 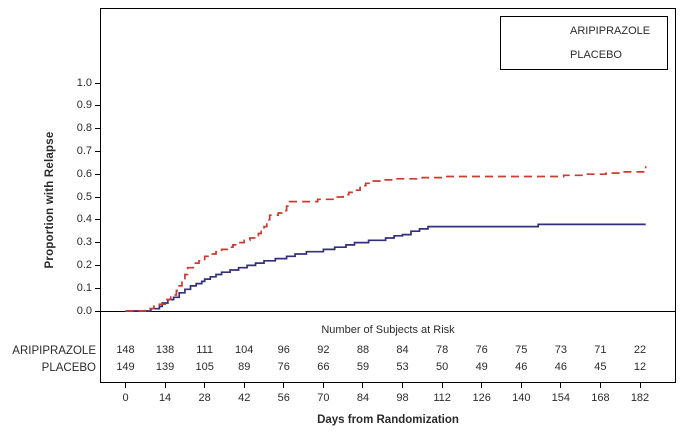 I want to click on x-tick-label: 154, so click(x=561, y=398).